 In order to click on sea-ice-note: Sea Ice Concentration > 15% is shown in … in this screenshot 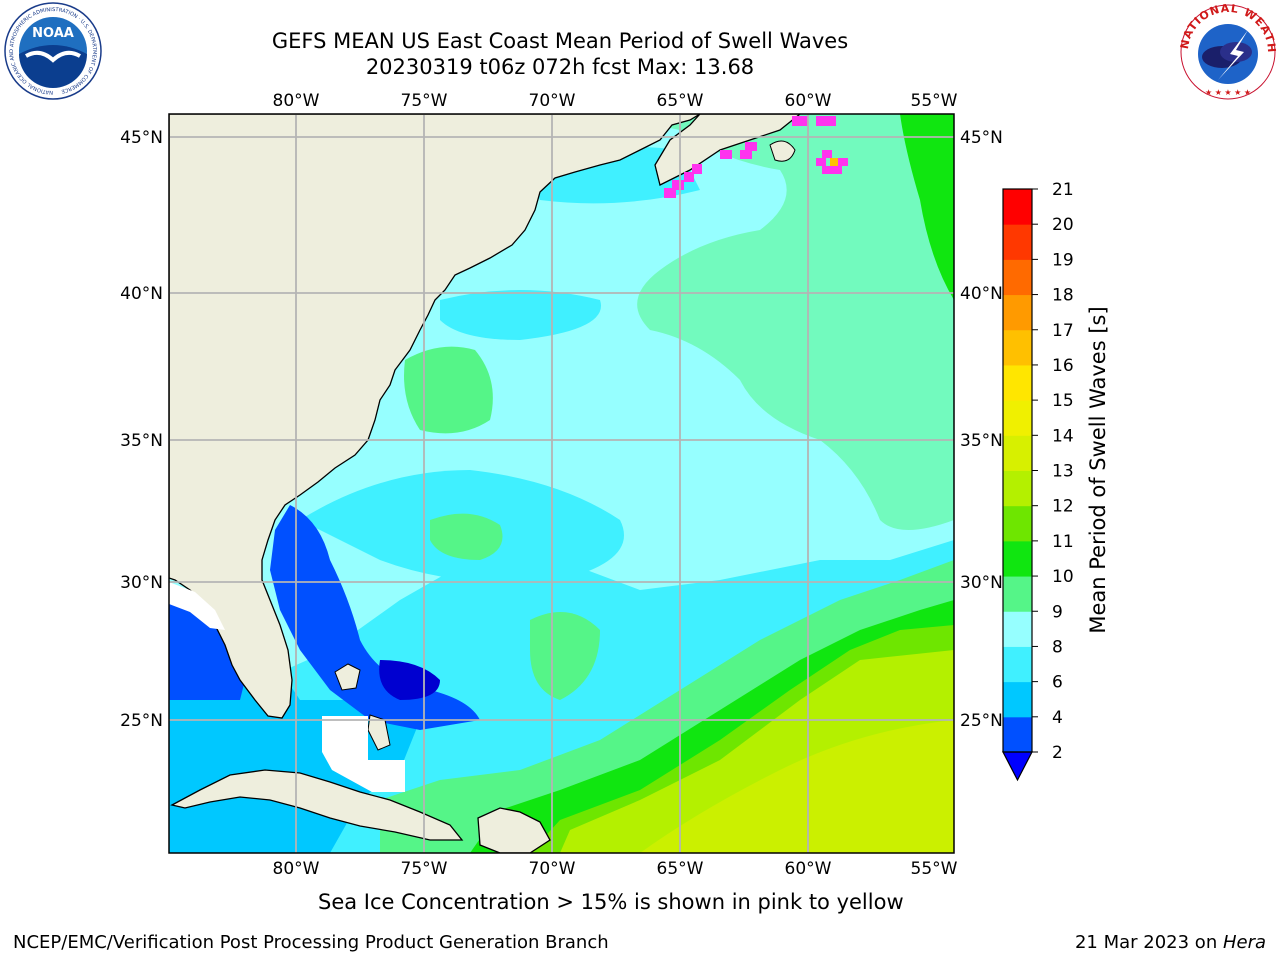, I will do `click(611, 902)`.